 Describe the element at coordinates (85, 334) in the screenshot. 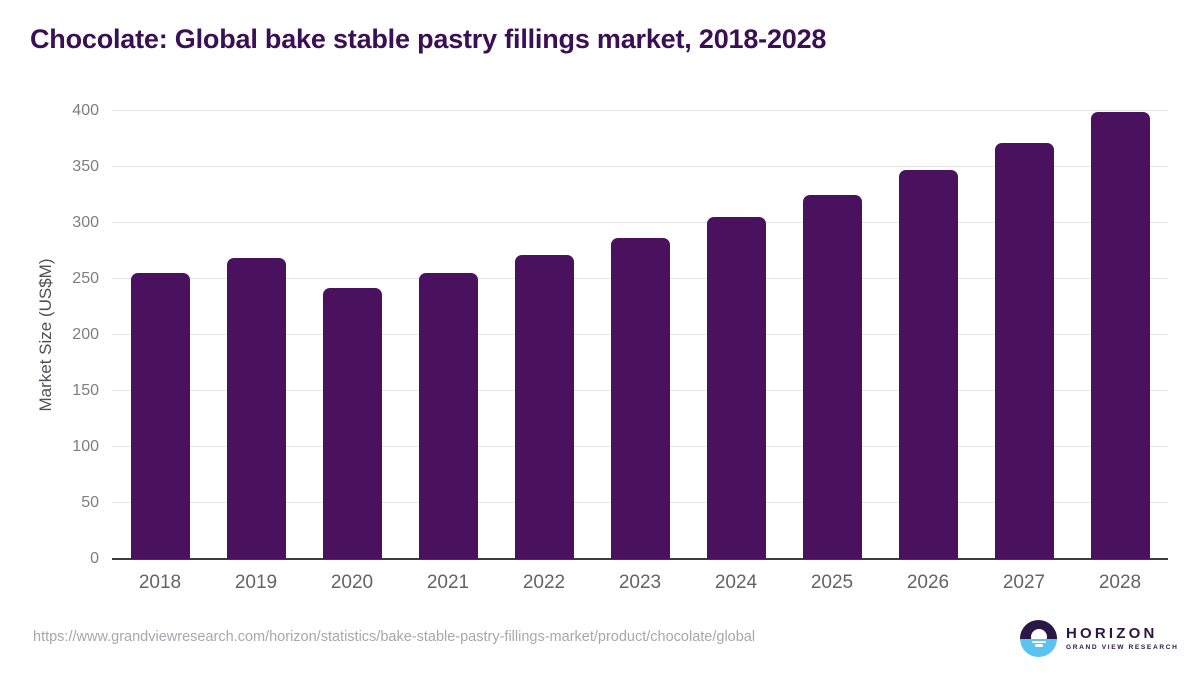

I see `y-tick-label: 200` at that location.